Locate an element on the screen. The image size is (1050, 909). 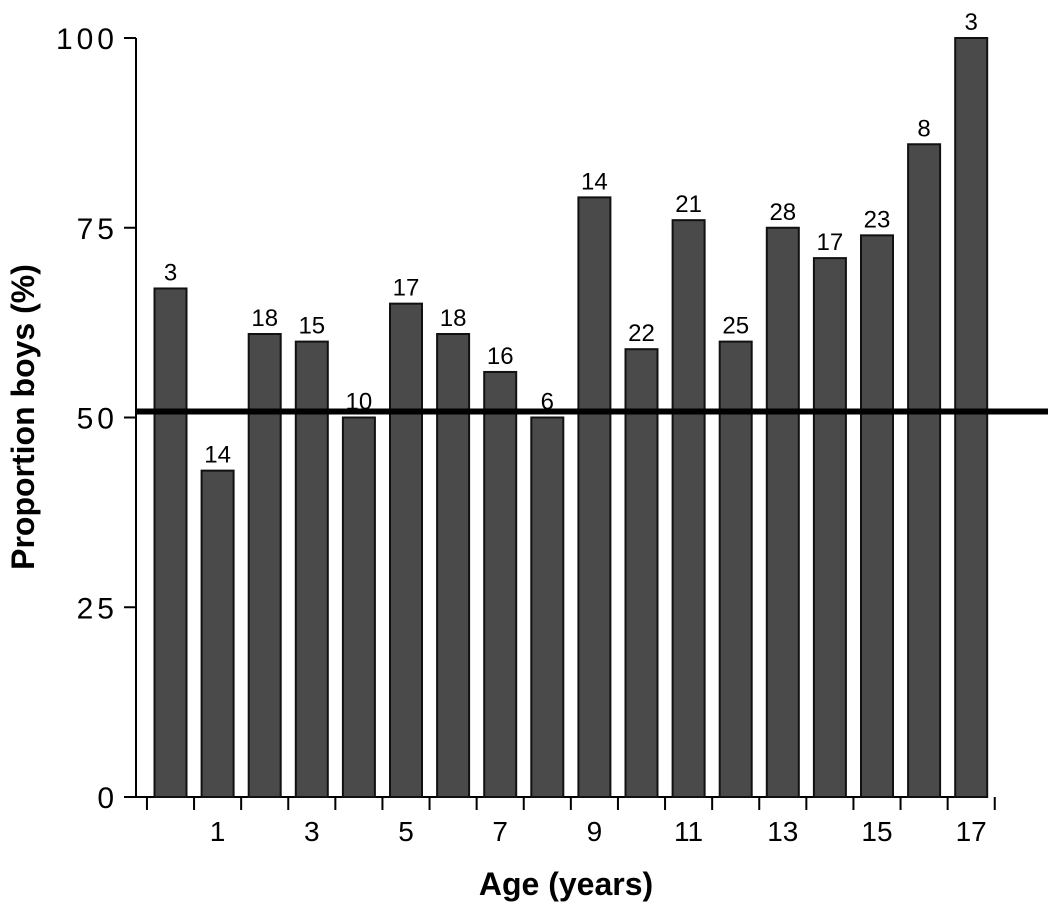
bar-label: 15 is located at coordinates (311, 326).